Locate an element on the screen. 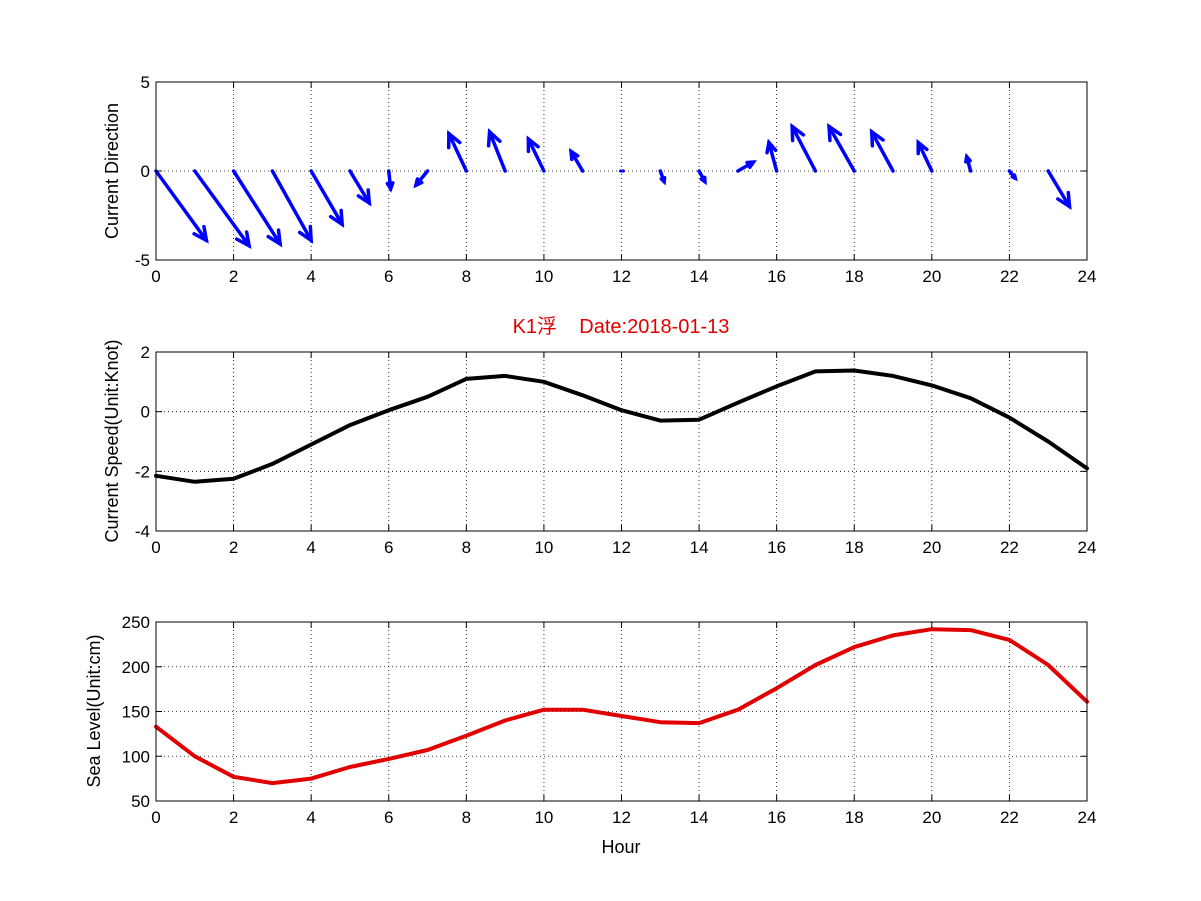 The height and width of the screenshot is (901, 1201). sea-level-ylabel: Sea Level(Unit:cm) is located at coordinates (94, 710).